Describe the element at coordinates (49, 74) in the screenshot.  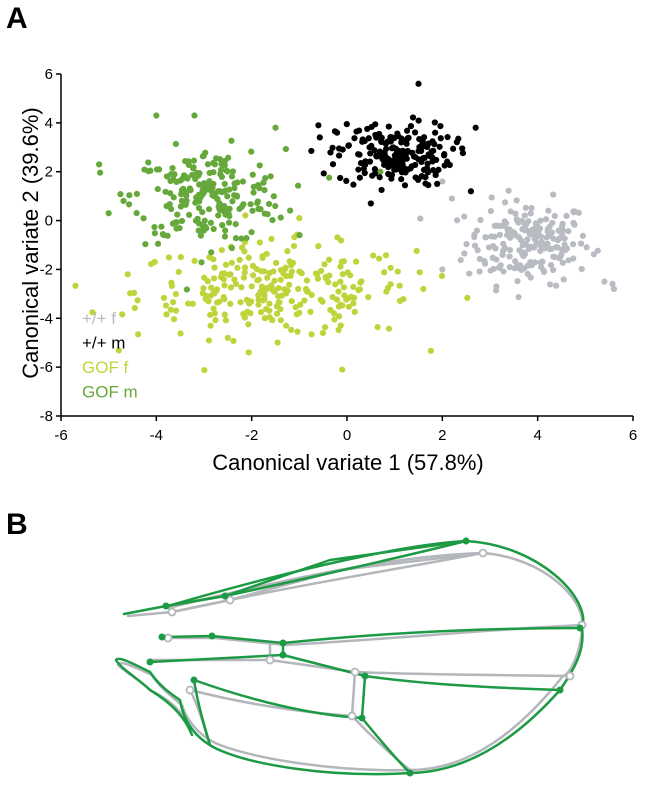
I see `y-tick-label: 6` at that location.